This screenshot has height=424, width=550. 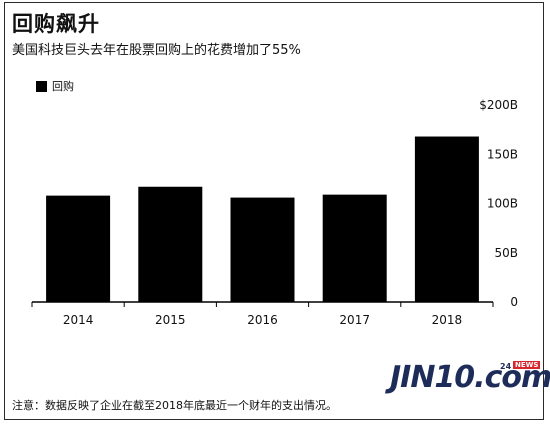 What do you see at coordinates (170, 320) in the screenshot?
I see `x-tick-label: 2015` at bounding box center [170, 320].